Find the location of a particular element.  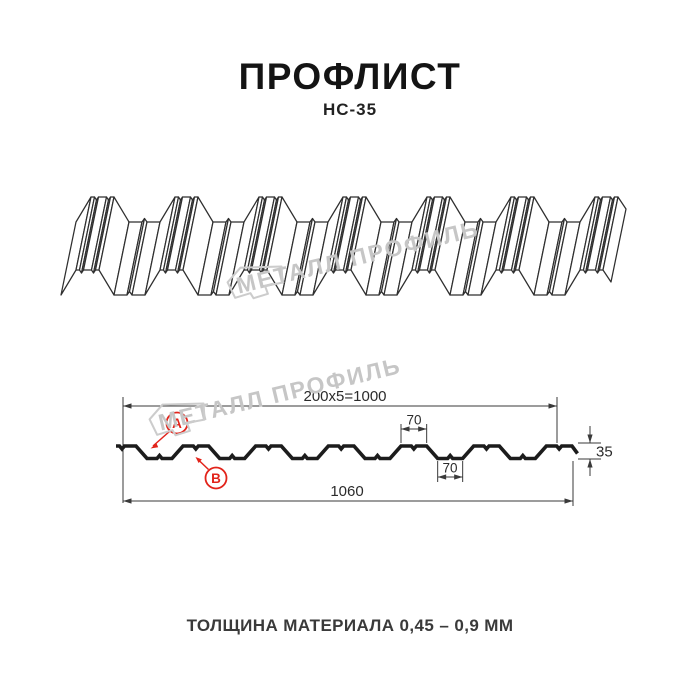

dim-overall-width: 1060 is located at coordinates (346, 491).